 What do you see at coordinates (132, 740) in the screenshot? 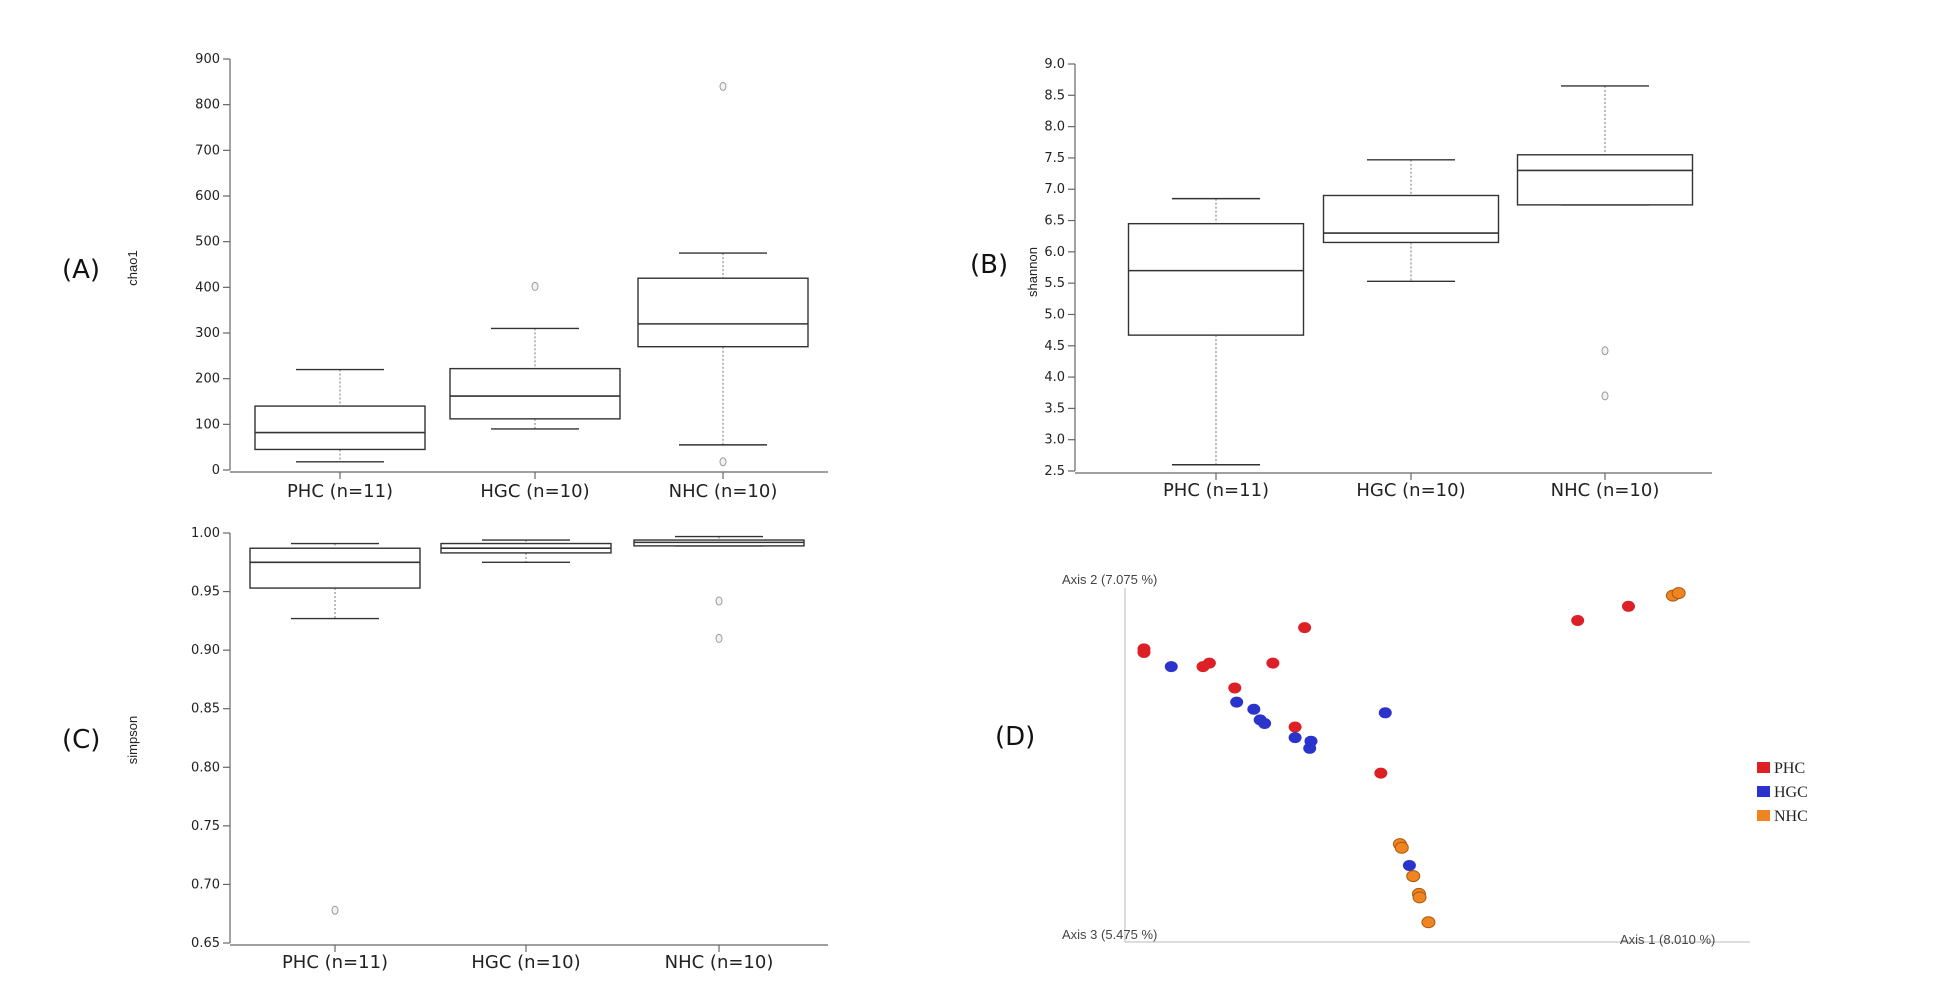
I see `y-axis-label: simpson` at bounding box center [132, 740].